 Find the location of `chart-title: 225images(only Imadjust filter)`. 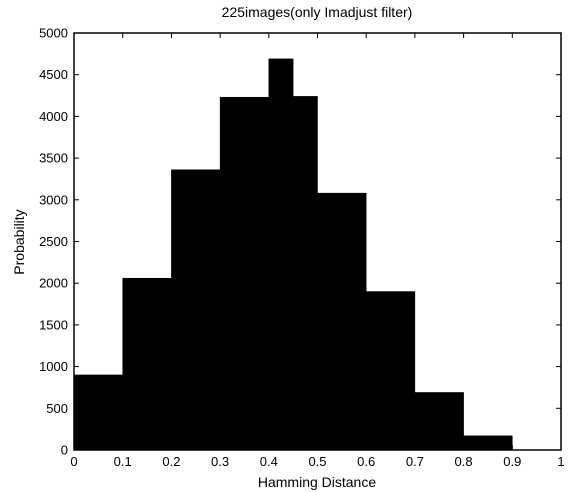

chart-title: 225images(only Imadjust filter) is located at coordinates (317, 12).